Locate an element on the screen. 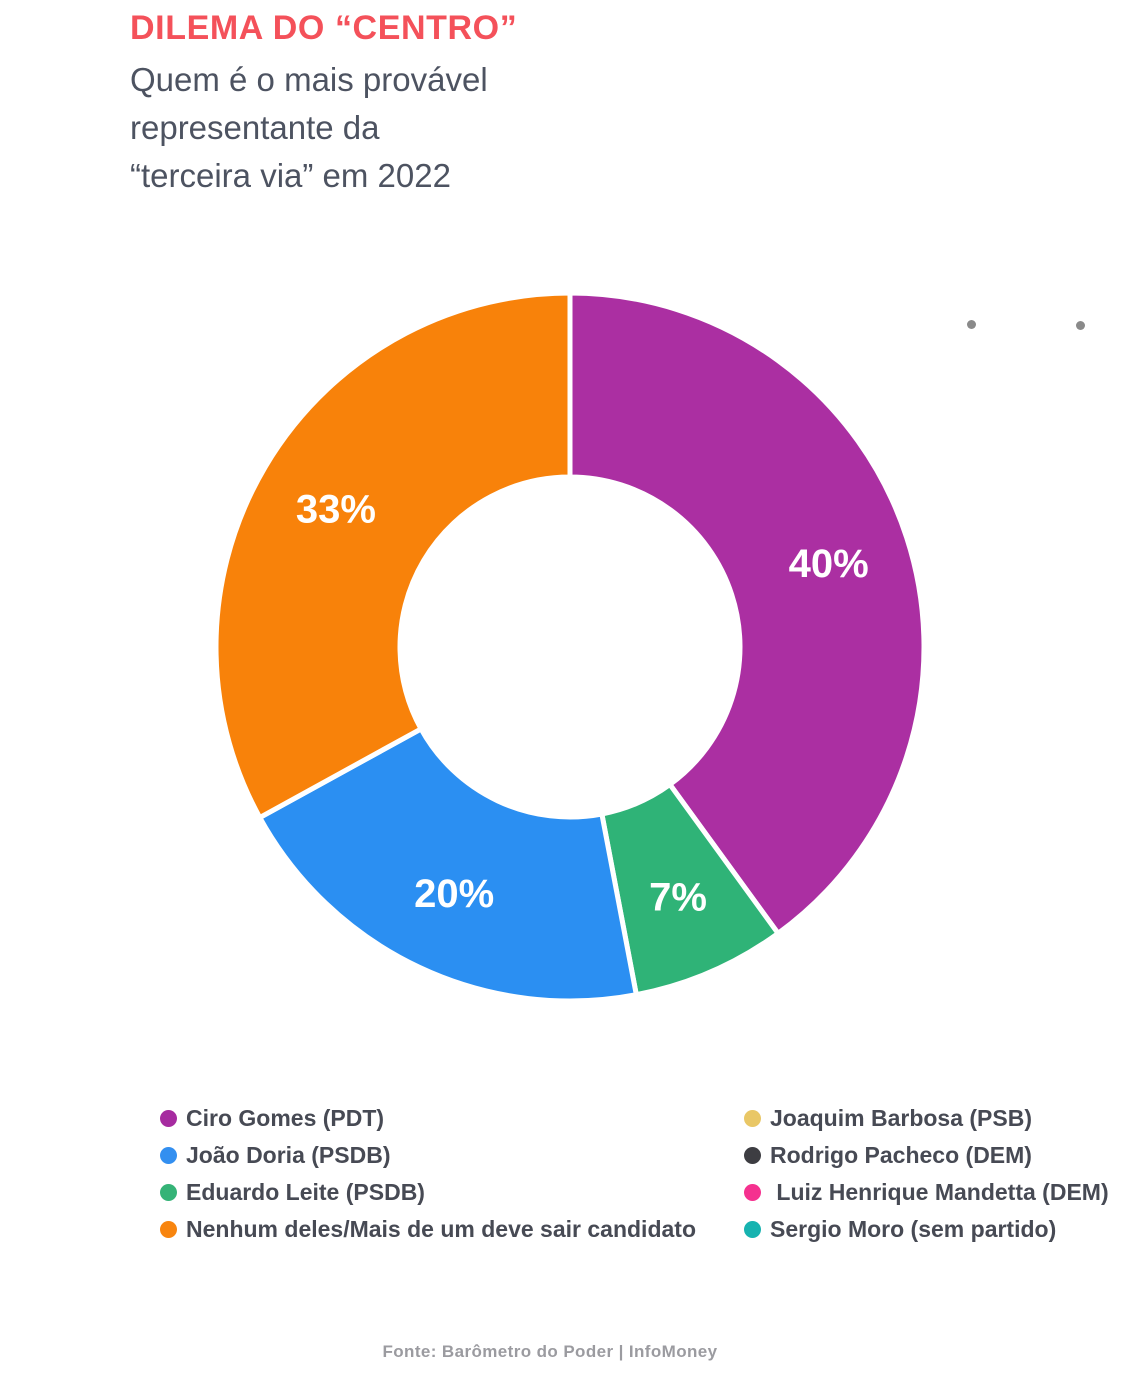 This screenshot has width=1132, height=1388. legend-item: Ciro Gomes (PDT) is located at coordinates (428, 1118).